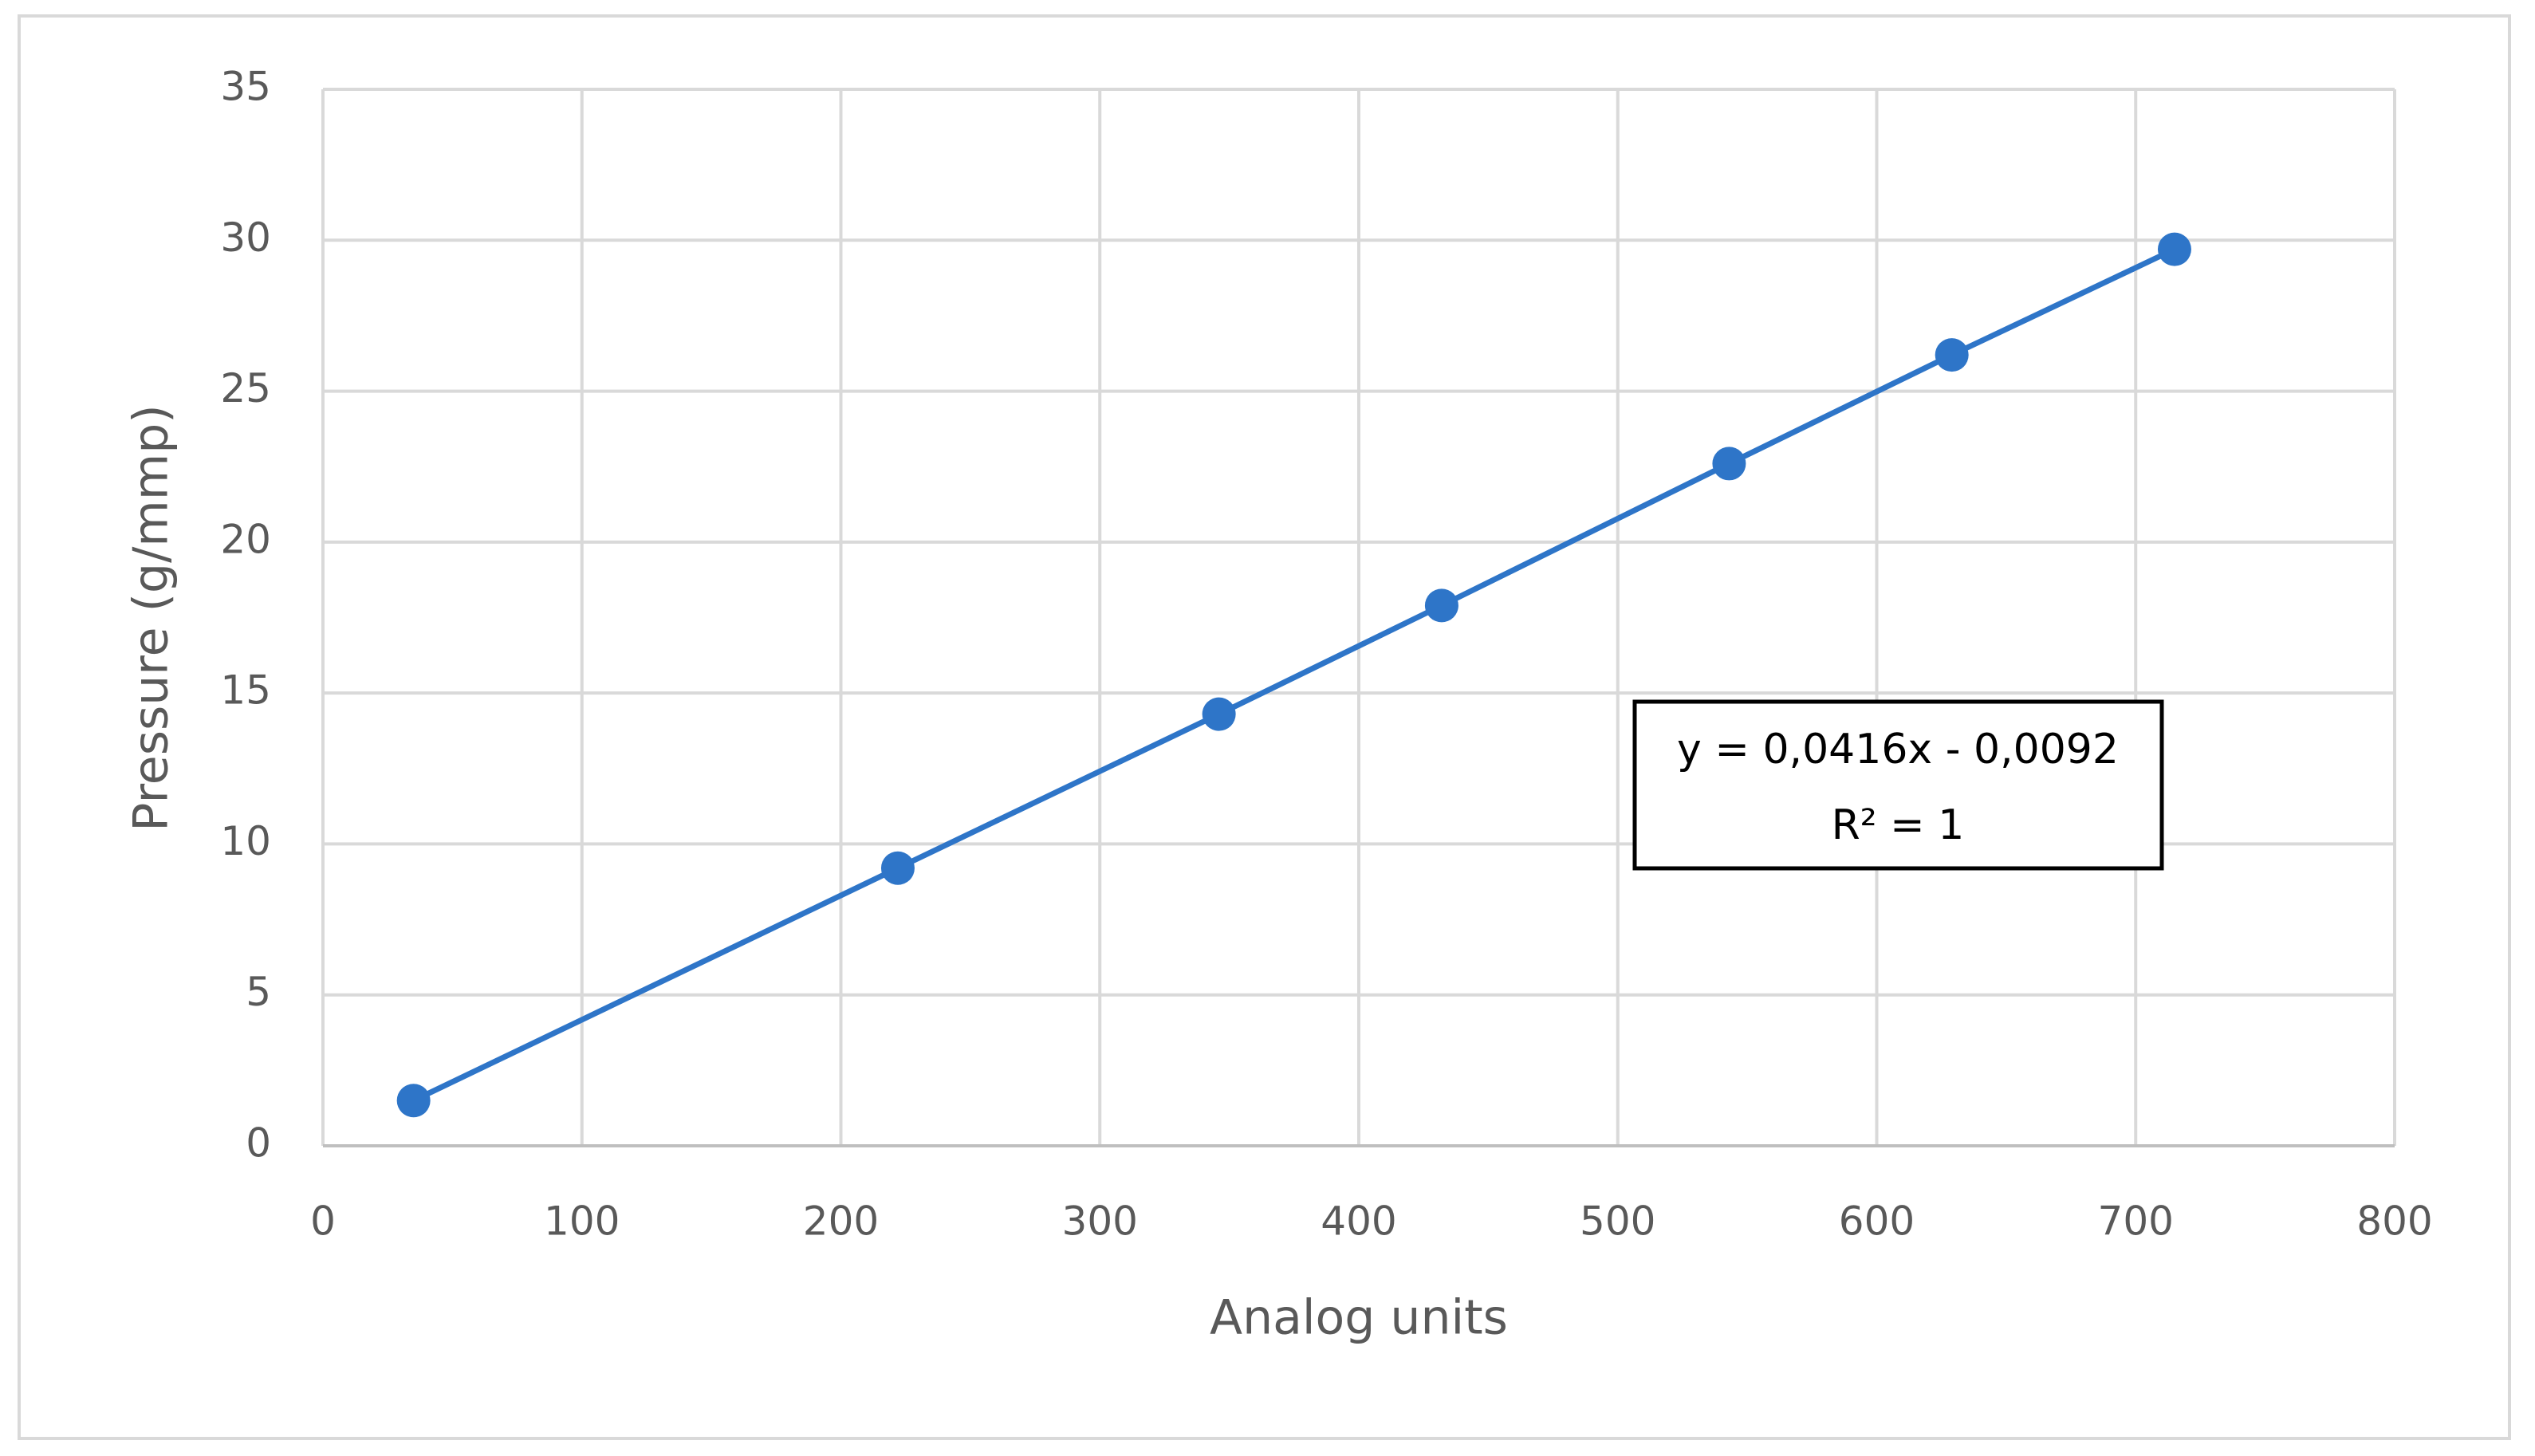 The height and width of the screenshot is (1456, 2535). I want to click on x-tick-label: 600, so click(1877, 1221).